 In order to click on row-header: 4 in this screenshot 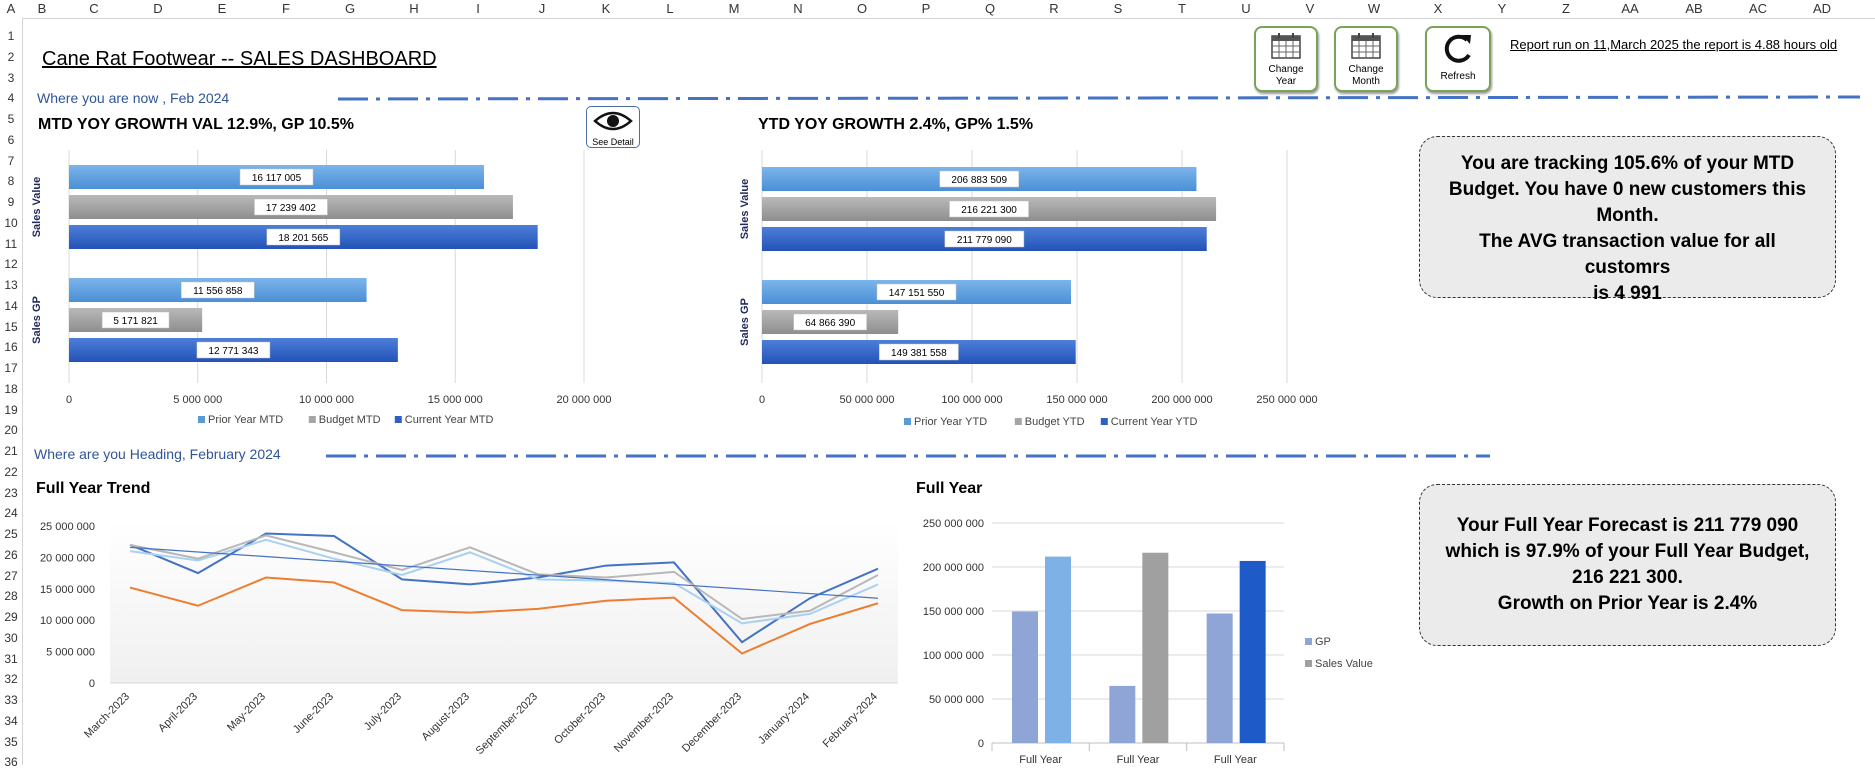, I will do `click(11, 98)`.